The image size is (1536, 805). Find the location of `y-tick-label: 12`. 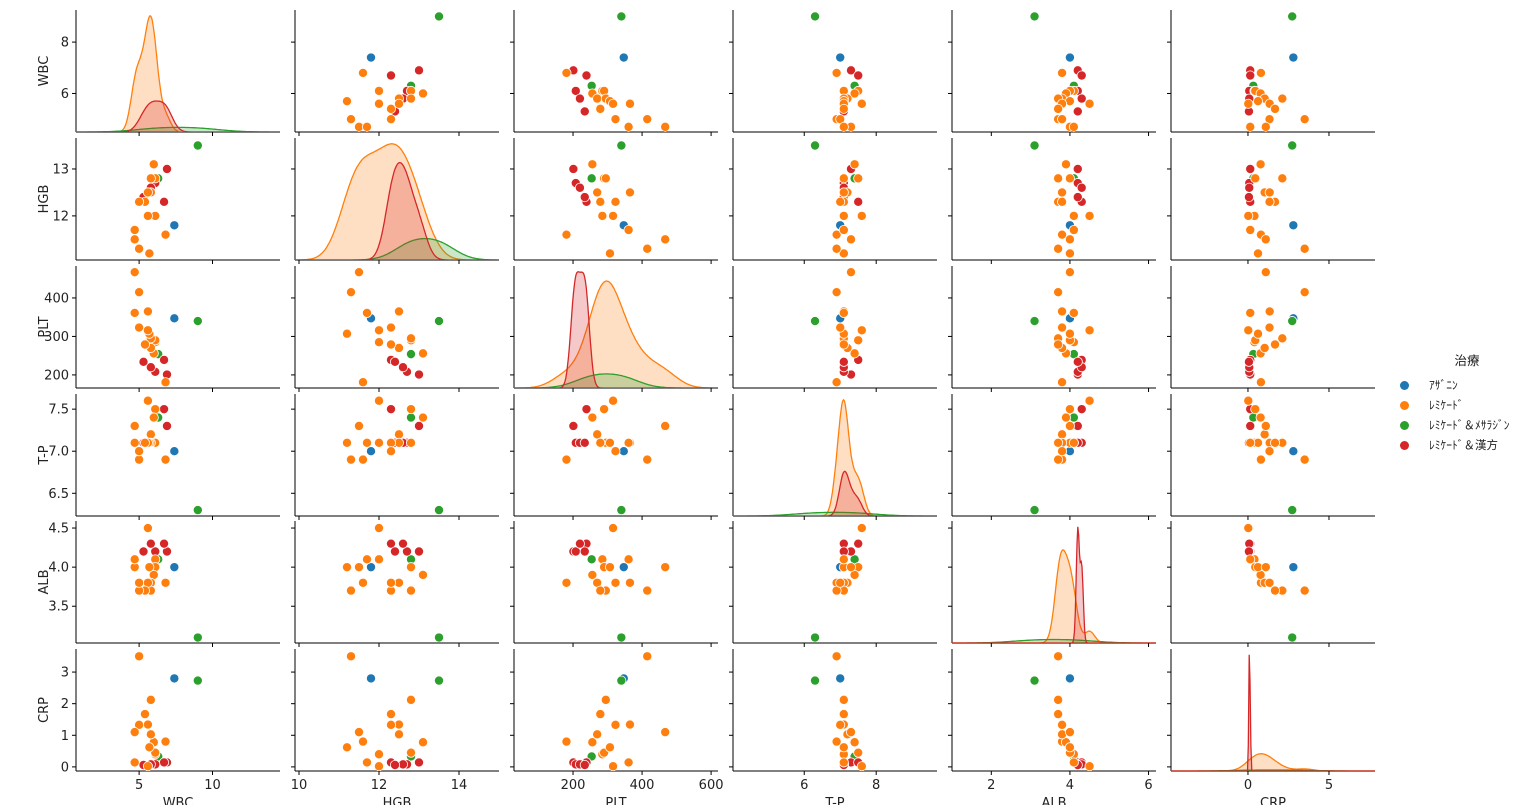

y-tick-label: 12 is located at coordinates (60, 216).